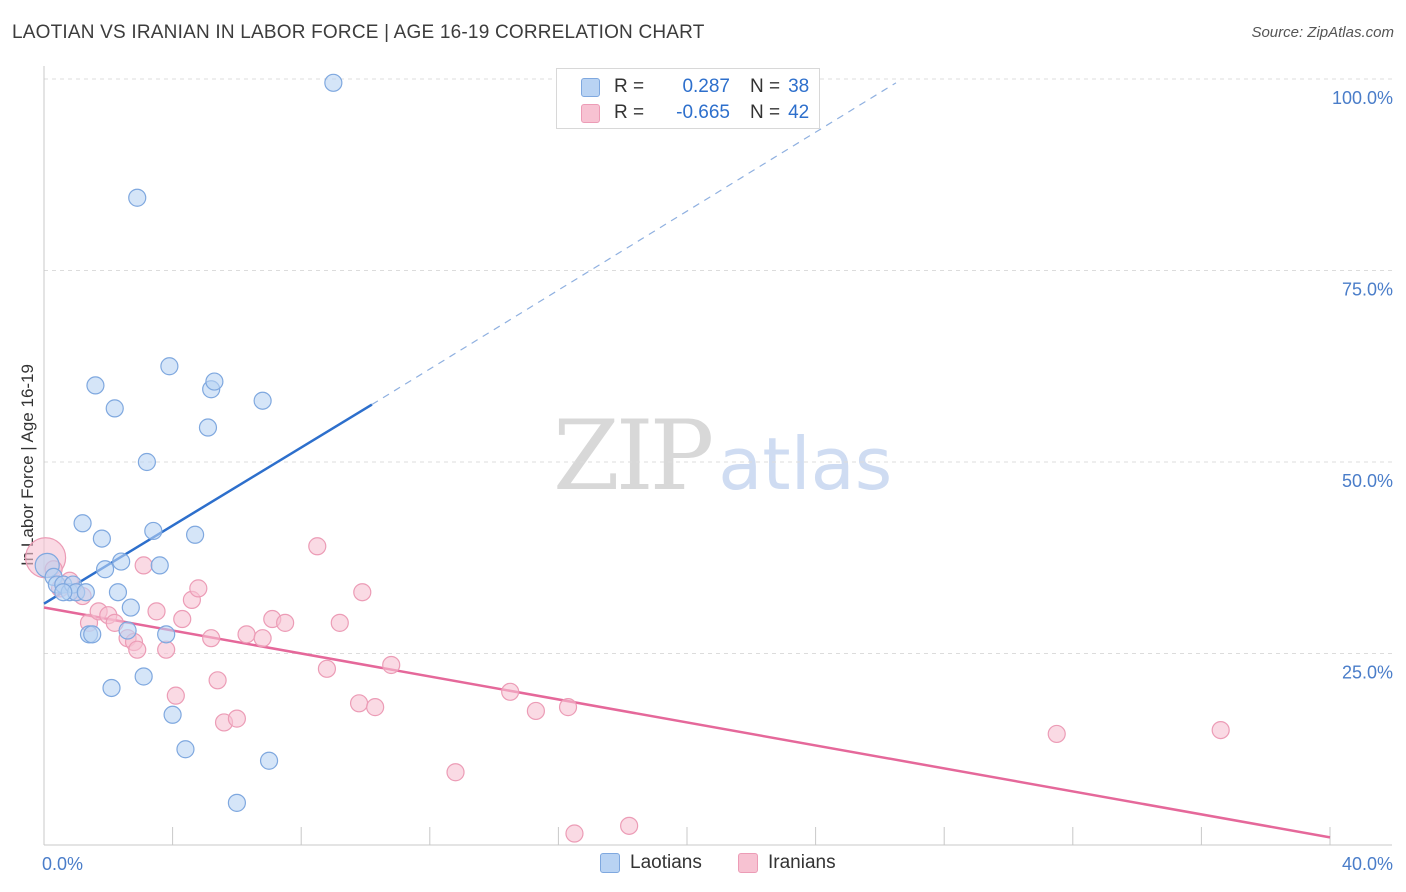  Describe the element at coordinates (765, 112) in the screenshot. I see `iranian-n-label: N =` at that location.